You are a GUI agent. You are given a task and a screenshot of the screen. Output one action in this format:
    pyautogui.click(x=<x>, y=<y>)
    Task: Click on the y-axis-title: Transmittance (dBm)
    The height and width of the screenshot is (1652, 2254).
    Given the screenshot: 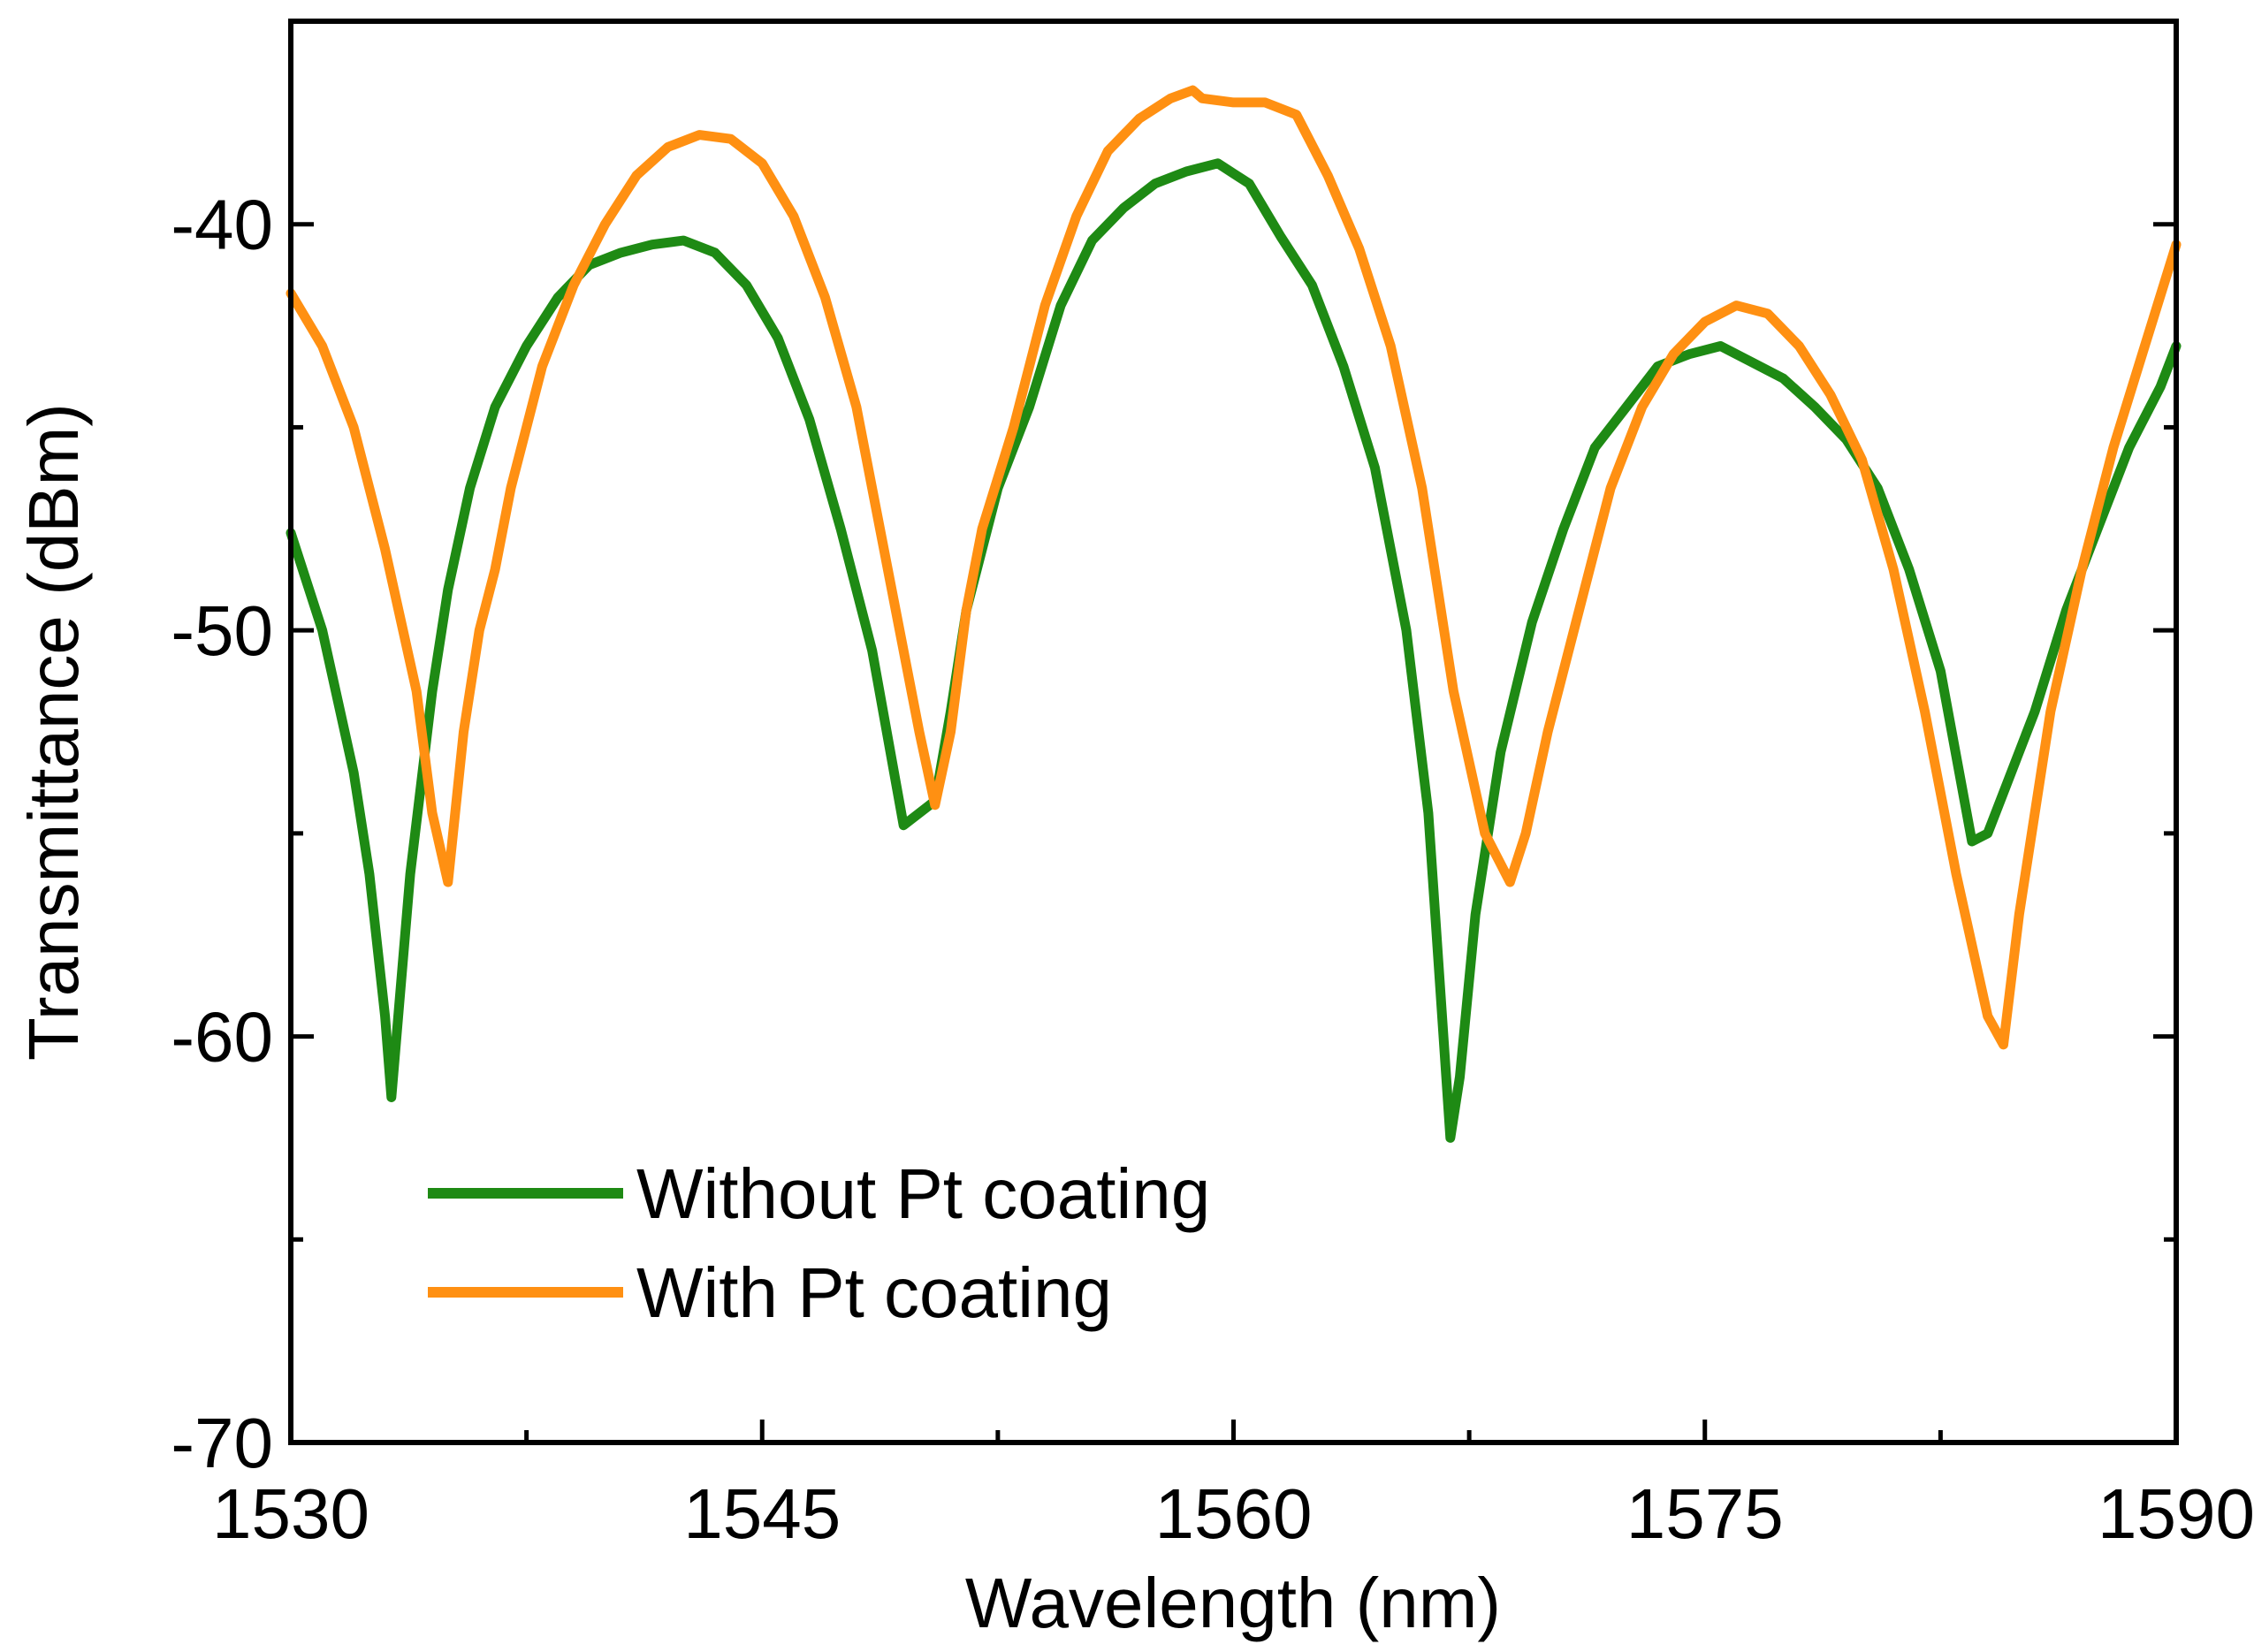 What is the action you would take?
    pyautogui.click(x=53, y=732)
    